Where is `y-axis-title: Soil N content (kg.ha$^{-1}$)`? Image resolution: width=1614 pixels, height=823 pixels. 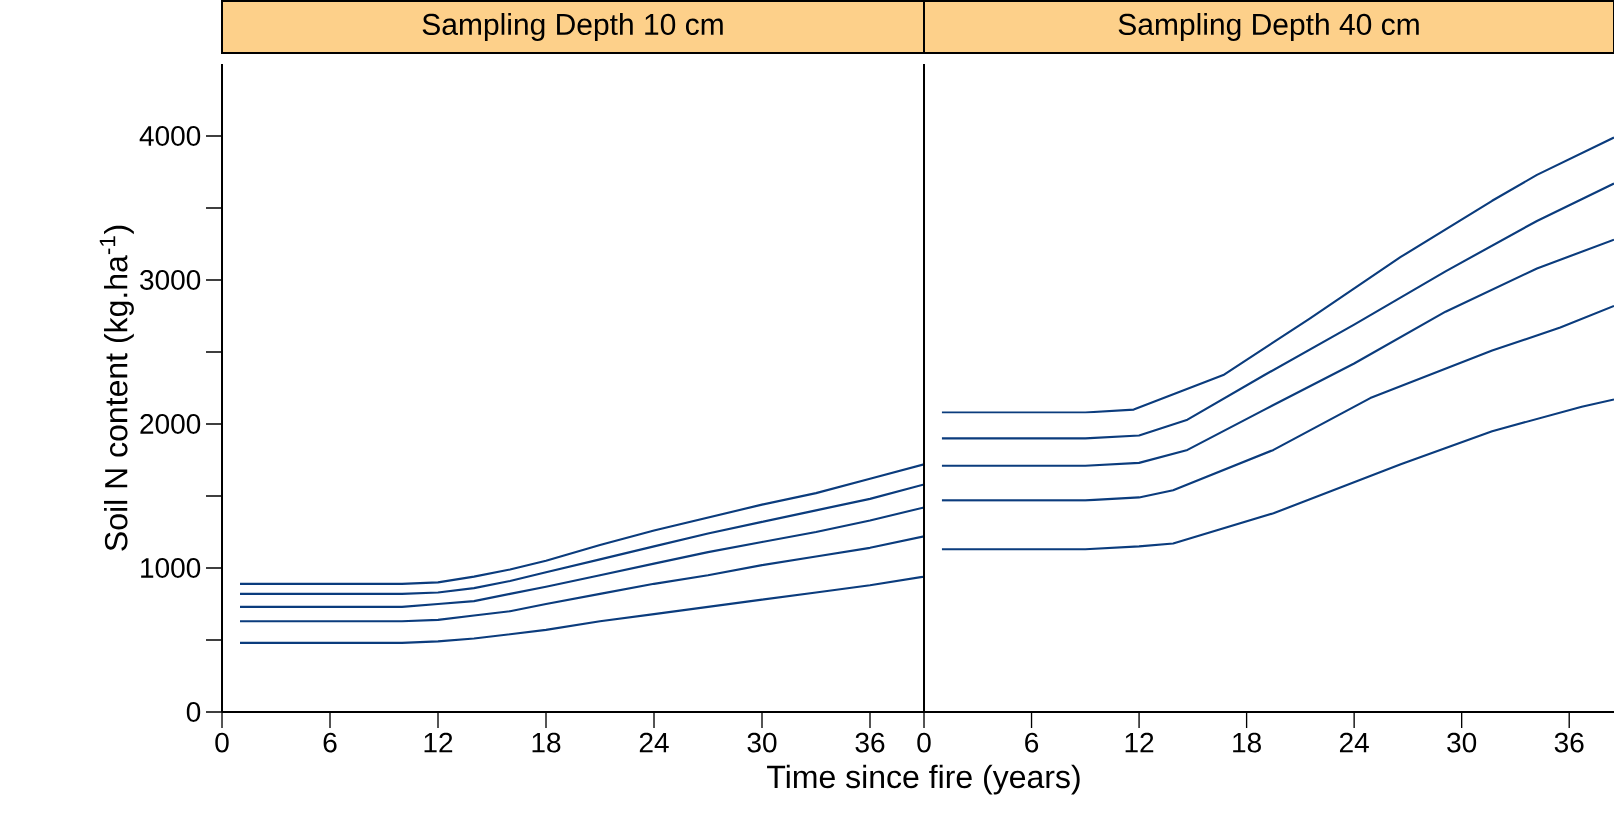 y-axis-title: Soil N content (kg.ha$^{-1}$) is located at coordinates (116, 388).